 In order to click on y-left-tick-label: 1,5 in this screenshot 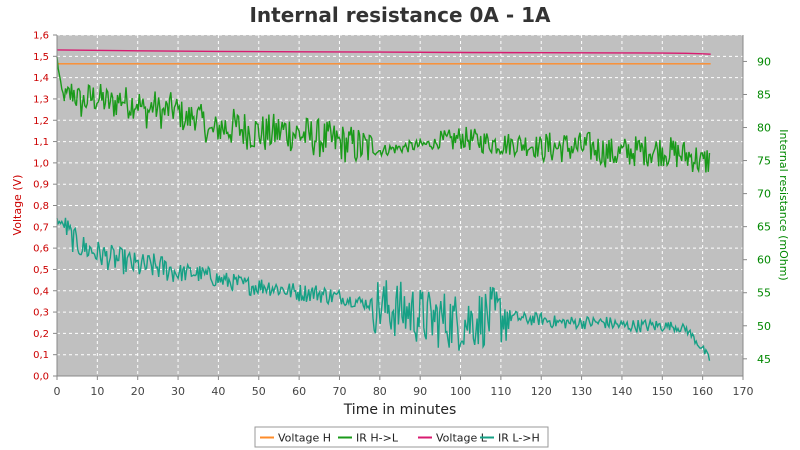, I will do `click(41, 57)`.